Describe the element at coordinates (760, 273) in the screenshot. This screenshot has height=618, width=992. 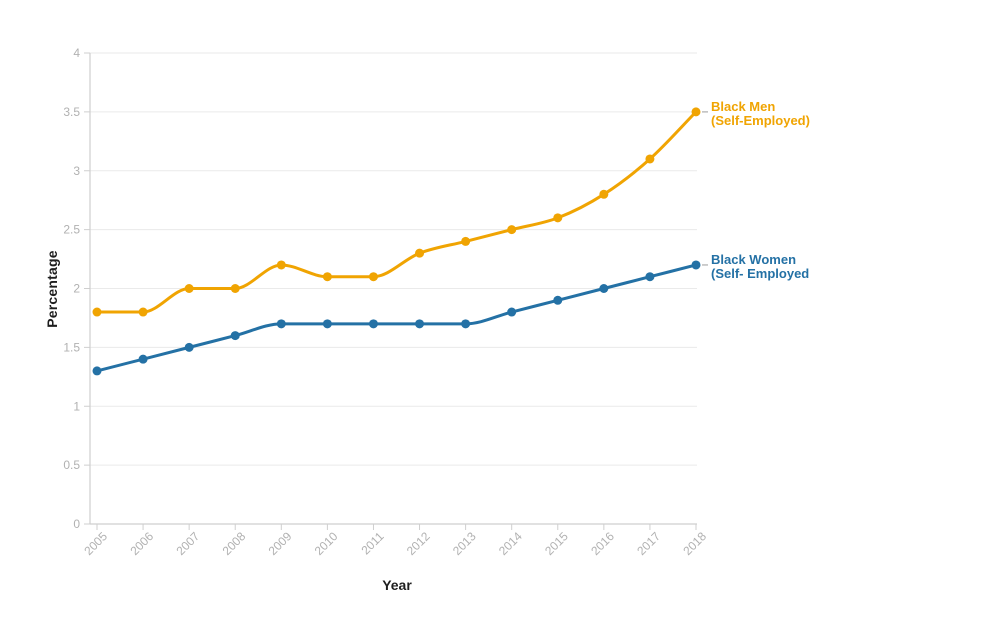
I see `series-label-black-women-self-employed: (Self- Employed` at that location.